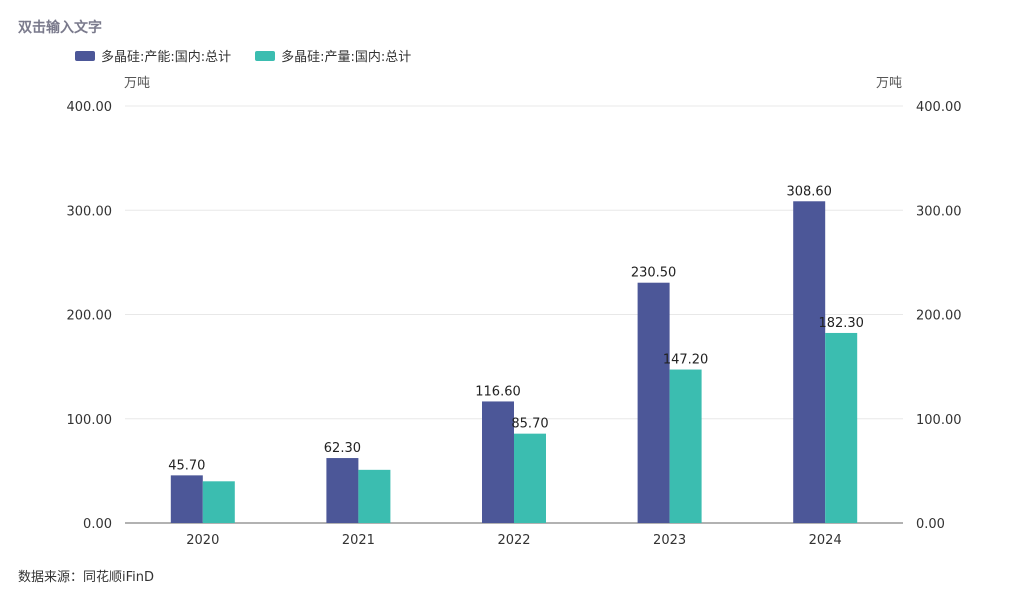 The image size is (1028, 600). What do you see at coordinates (60, 28) in the screenshot?
I see `chart-title: 双击输入文字` at bounding box center [60, 28].